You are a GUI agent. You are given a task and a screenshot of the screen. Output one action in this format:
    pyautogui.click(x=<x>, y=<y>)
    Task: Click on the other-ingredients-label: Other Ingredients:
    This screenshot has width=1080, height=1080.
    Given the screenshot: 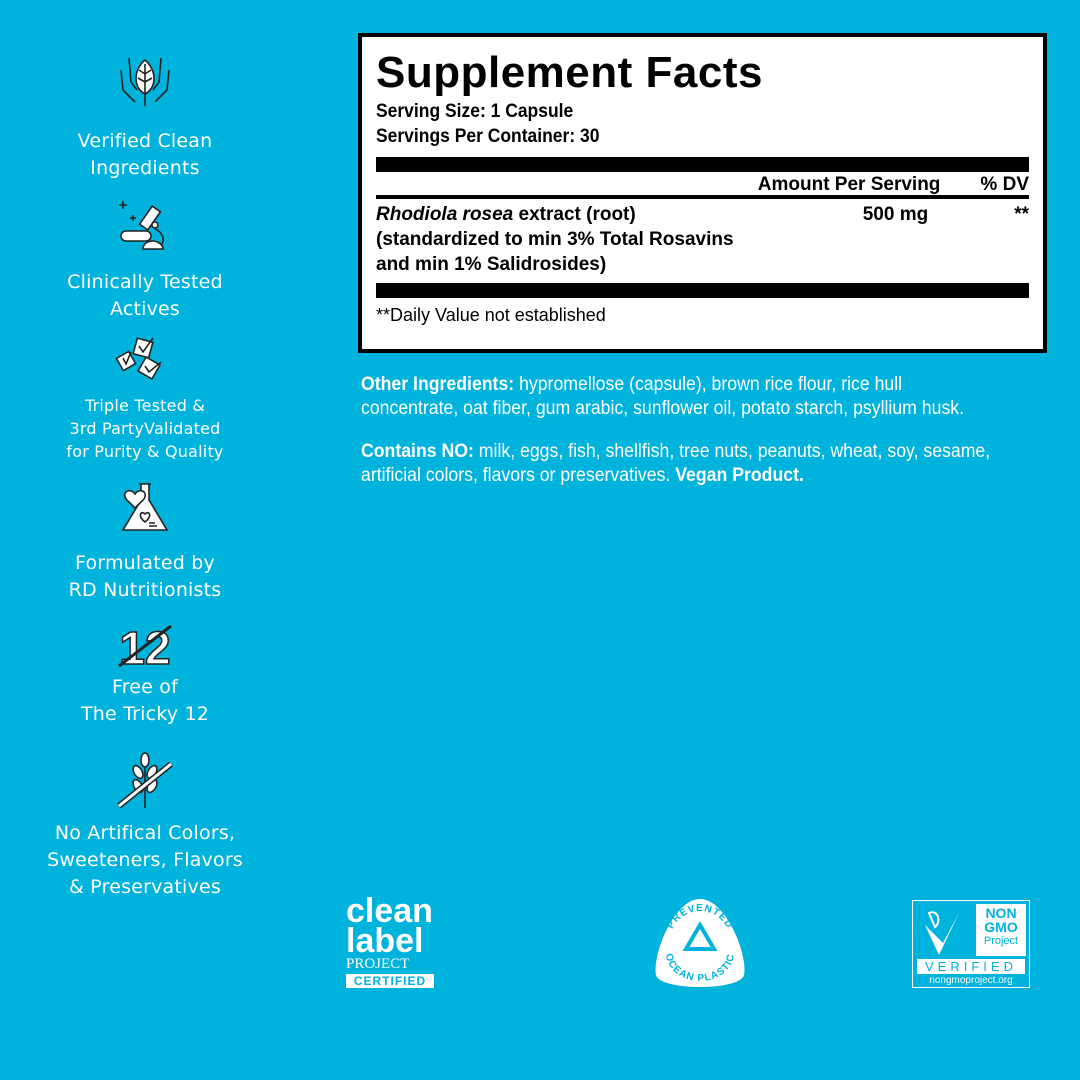 What is the action you would take?
    pyautogui.click(x=438, y=384)
    